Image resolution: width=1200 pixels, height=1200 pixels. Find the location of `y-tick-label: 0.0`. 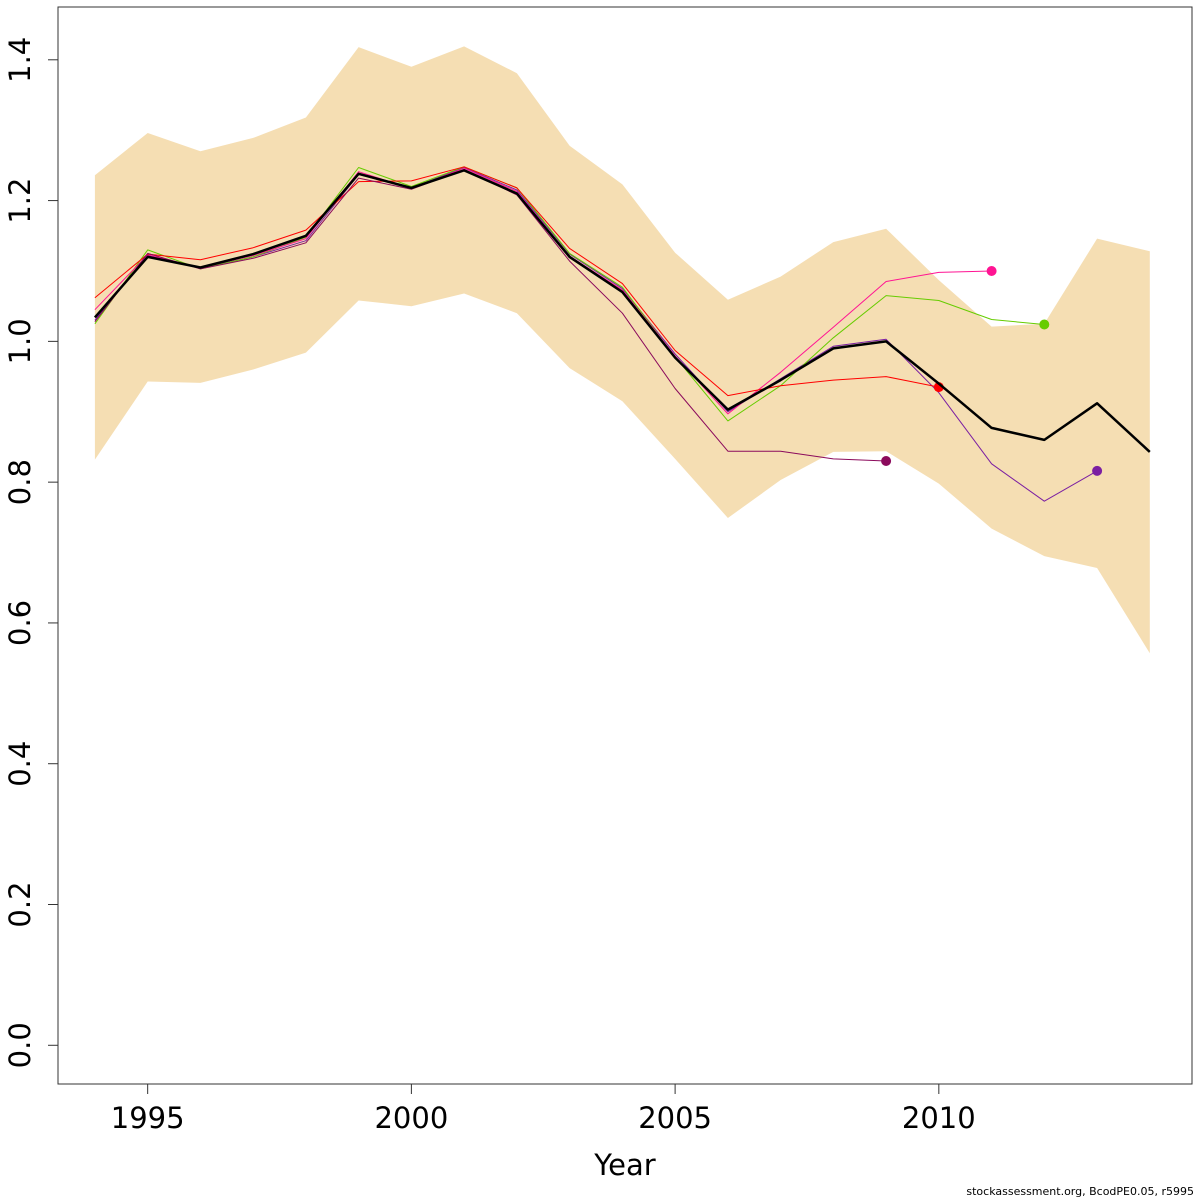

y-tick-label: 0.0 is located at coordinates (20, 1045).